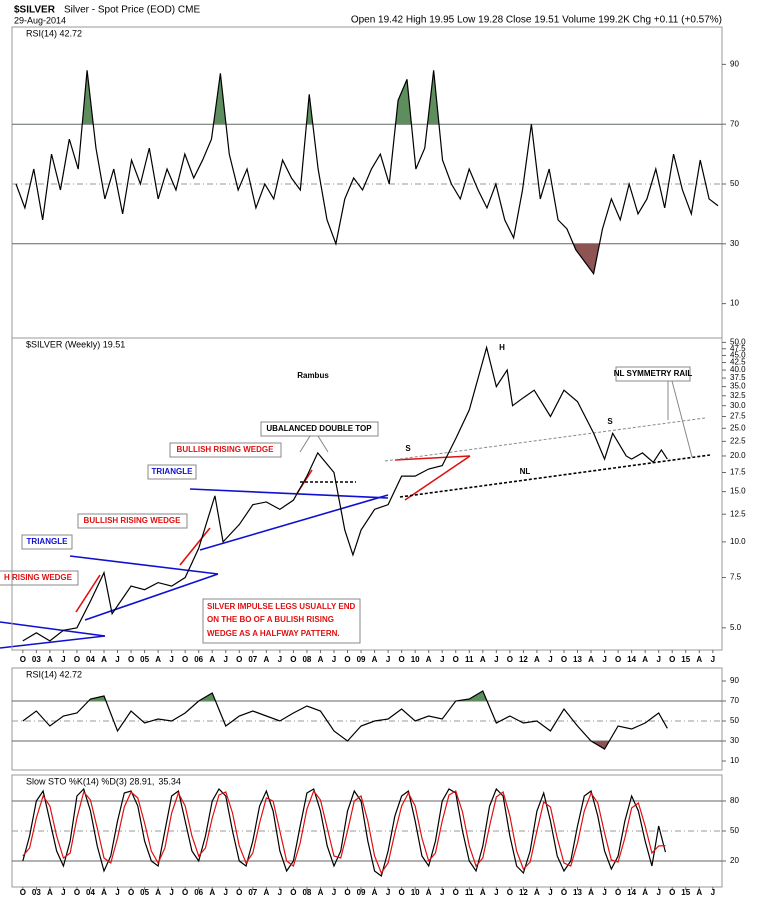 The image size is (758, 900). What do you see at coordinates (90, 659) in the screenshot?
I see `x-tick-label: 04` at bounding box center [90, 659].